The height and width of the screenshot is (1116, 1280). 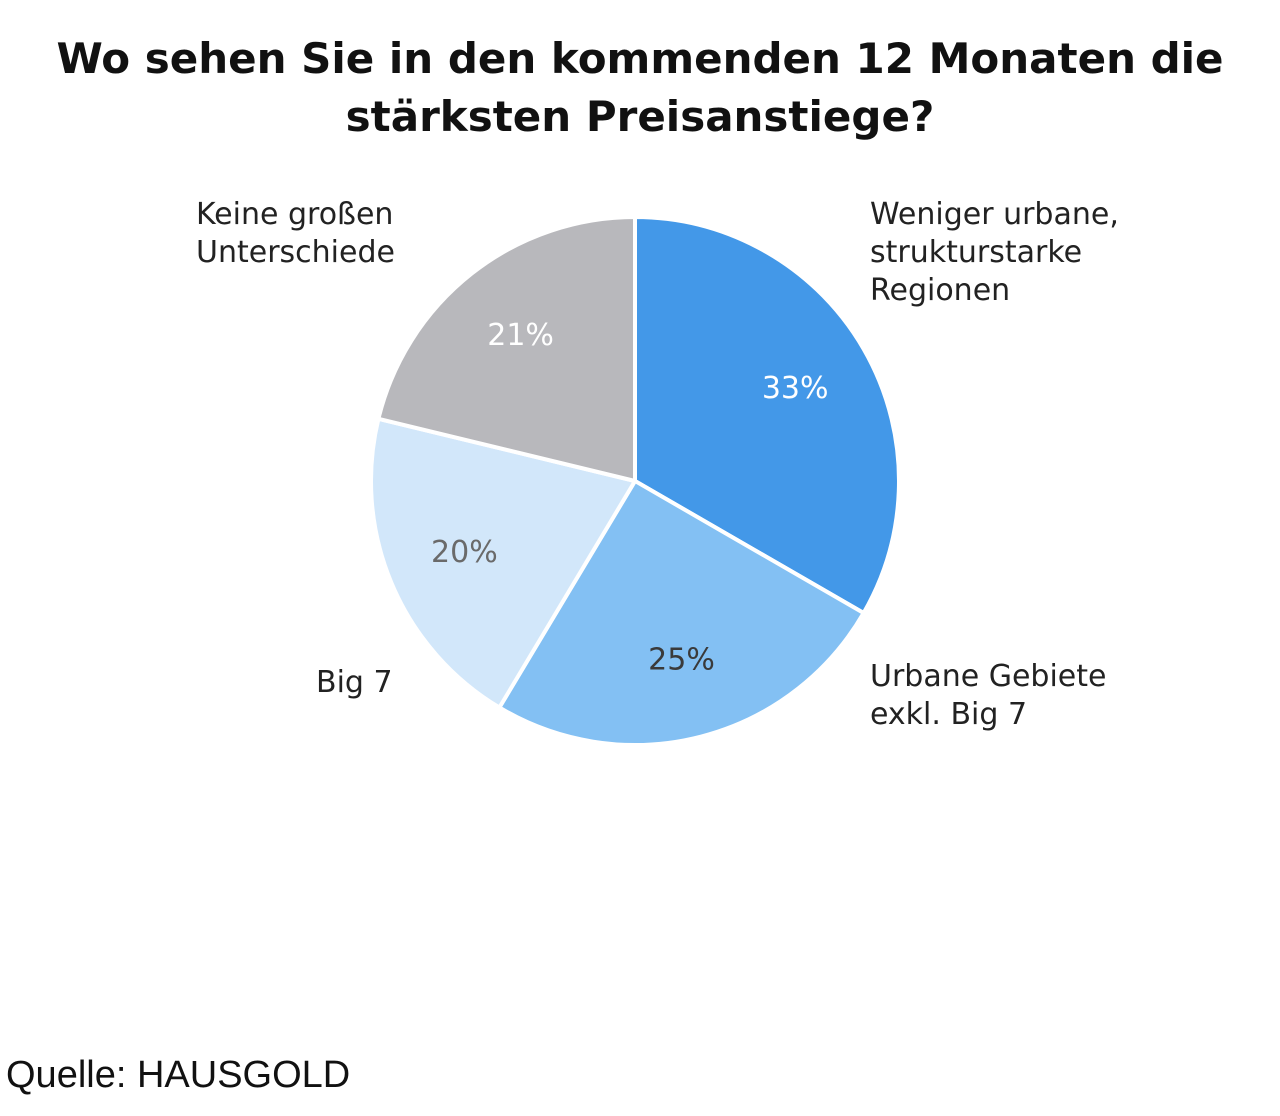 What do you see at coordinates (464, 552) in the screenshot?
I see `slice-value-label-2: 20%` at bounding box center [464, 552].